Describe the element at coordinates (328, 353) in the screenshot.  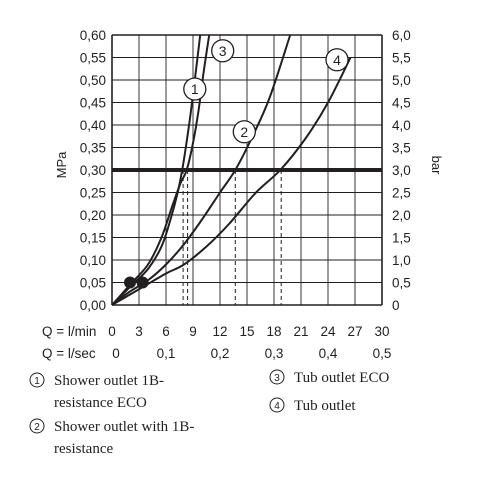
I see `x-tick-label-l-per-sec: 0,4` at that location.